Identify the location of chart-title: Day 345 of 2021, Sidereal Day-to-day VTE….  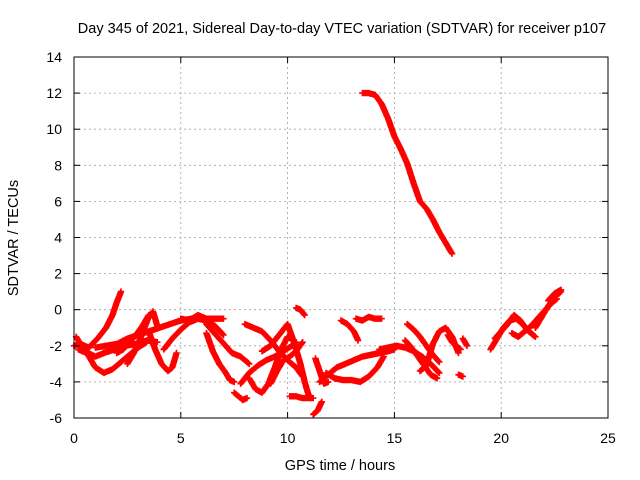
(342, 29).